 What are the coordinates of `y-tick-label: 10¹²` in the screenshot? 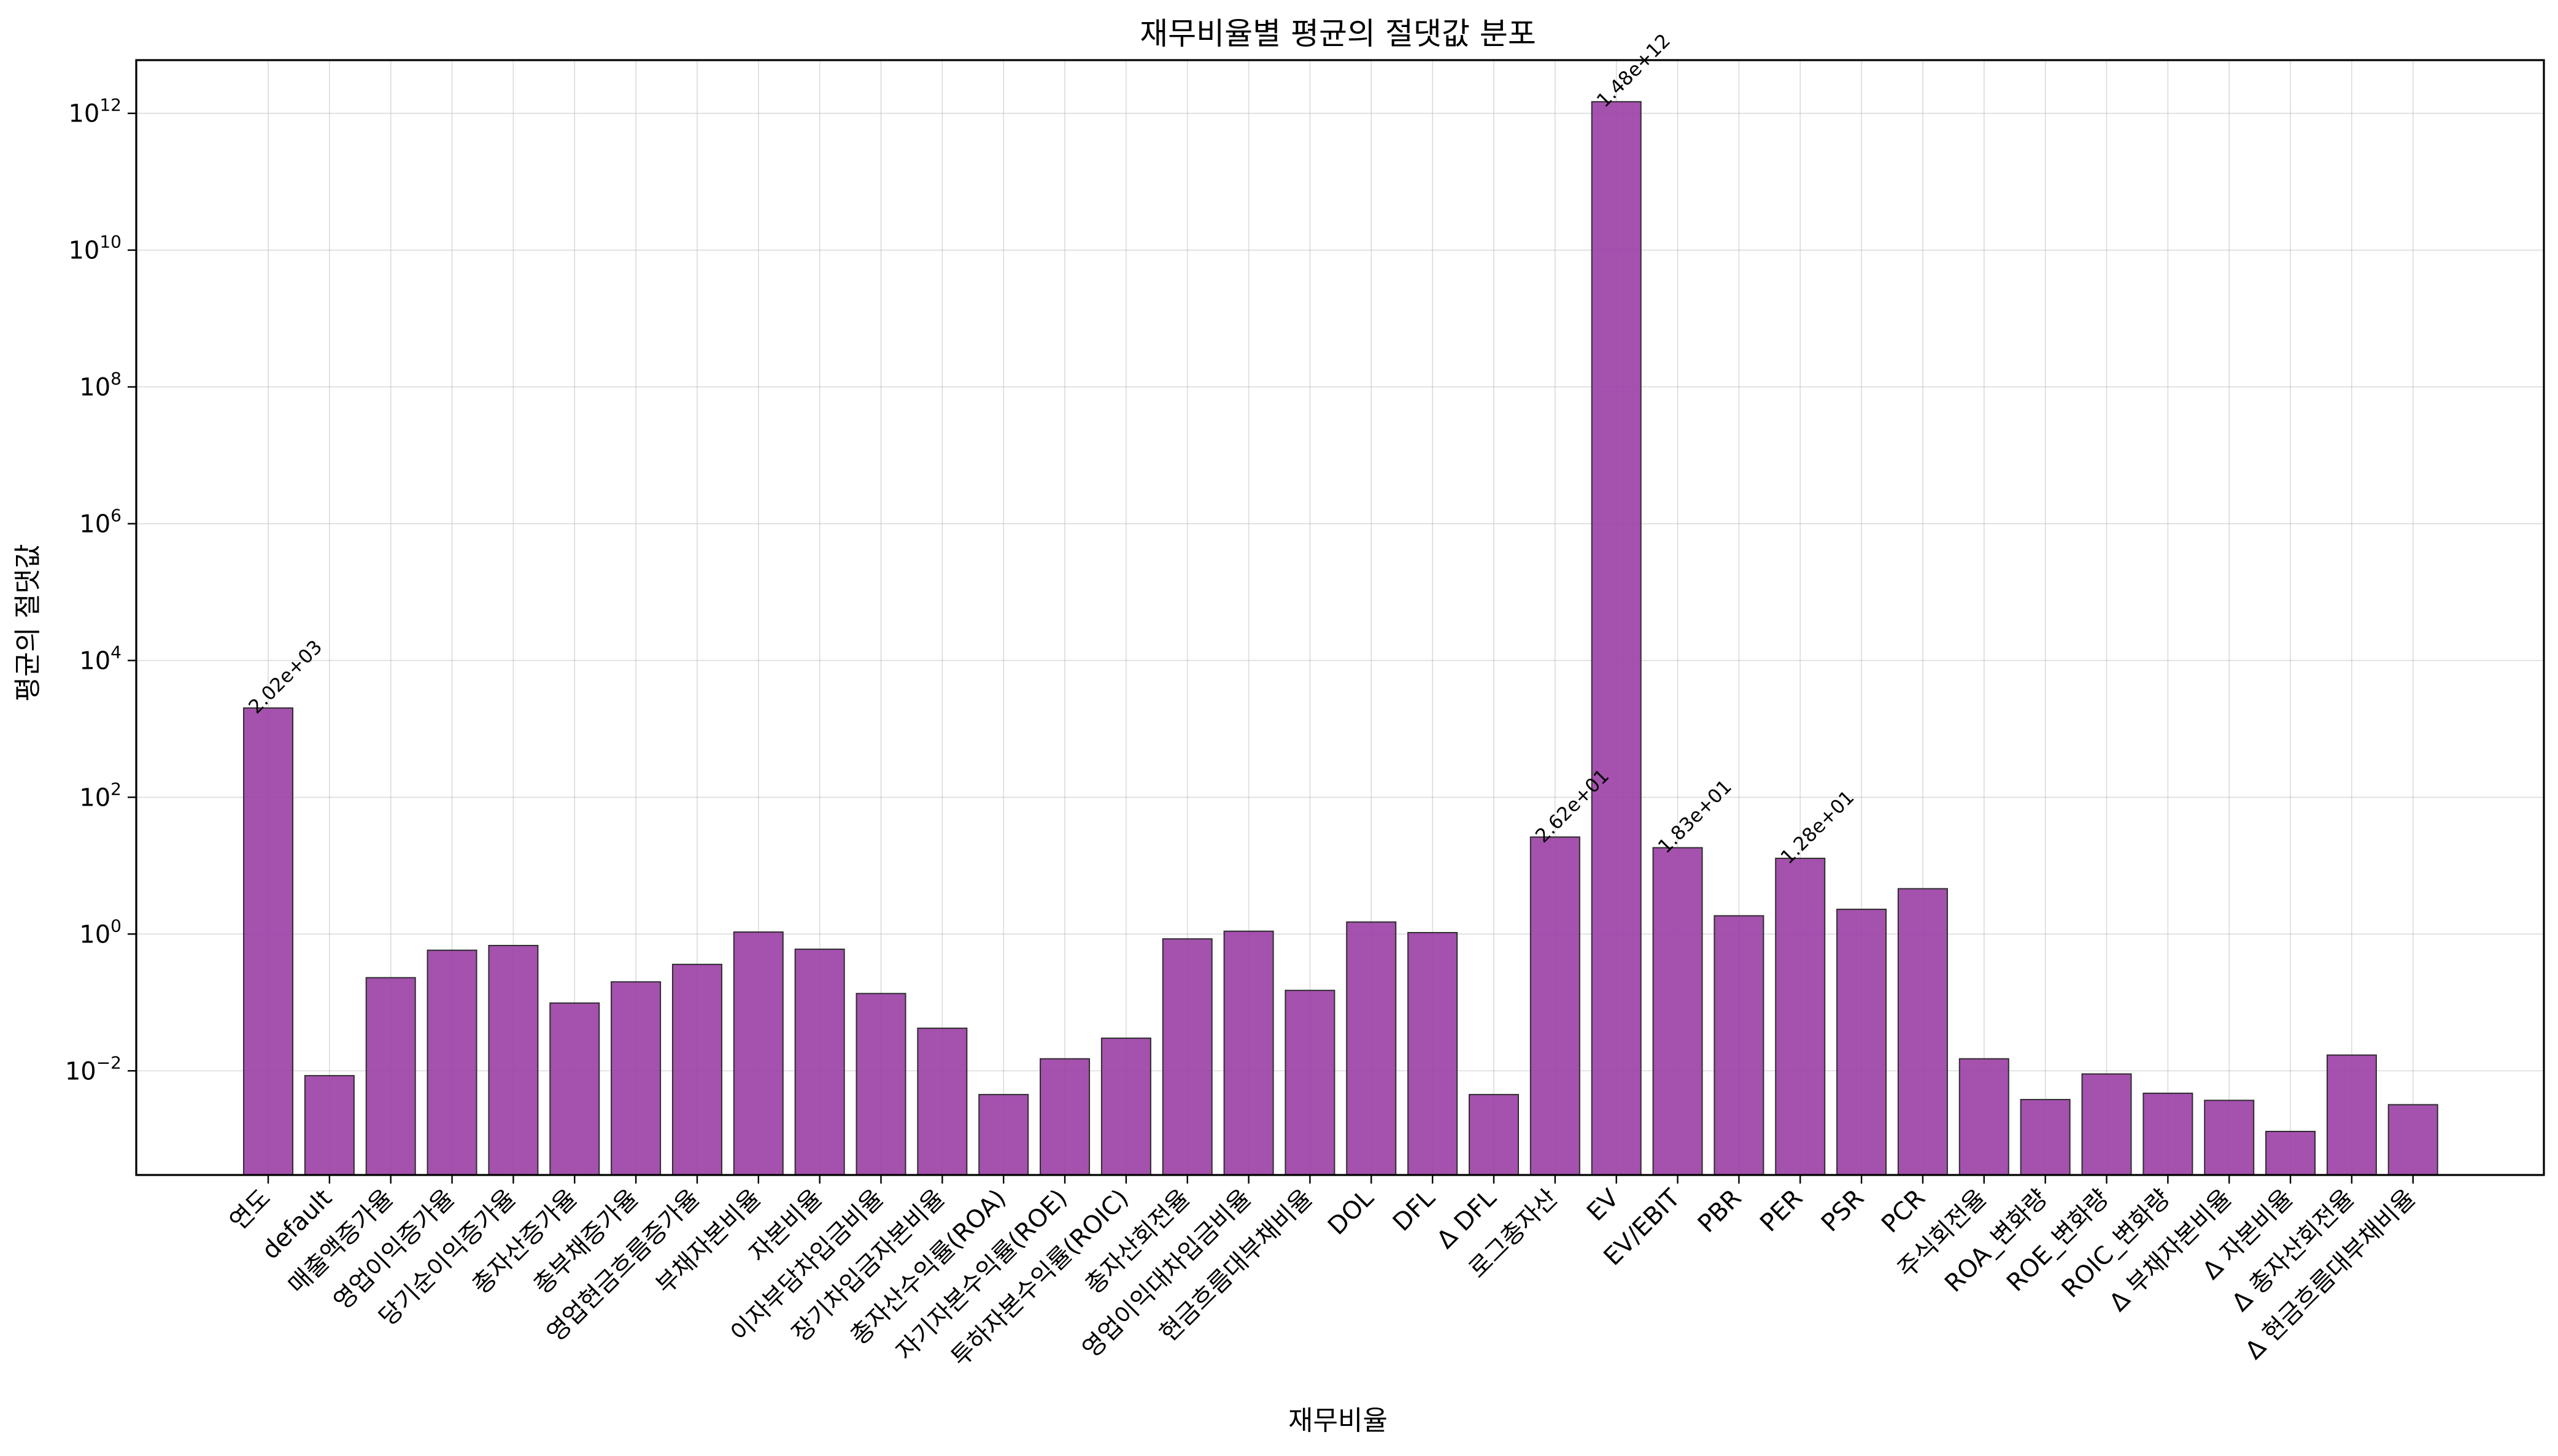 It's located at (95, 111).